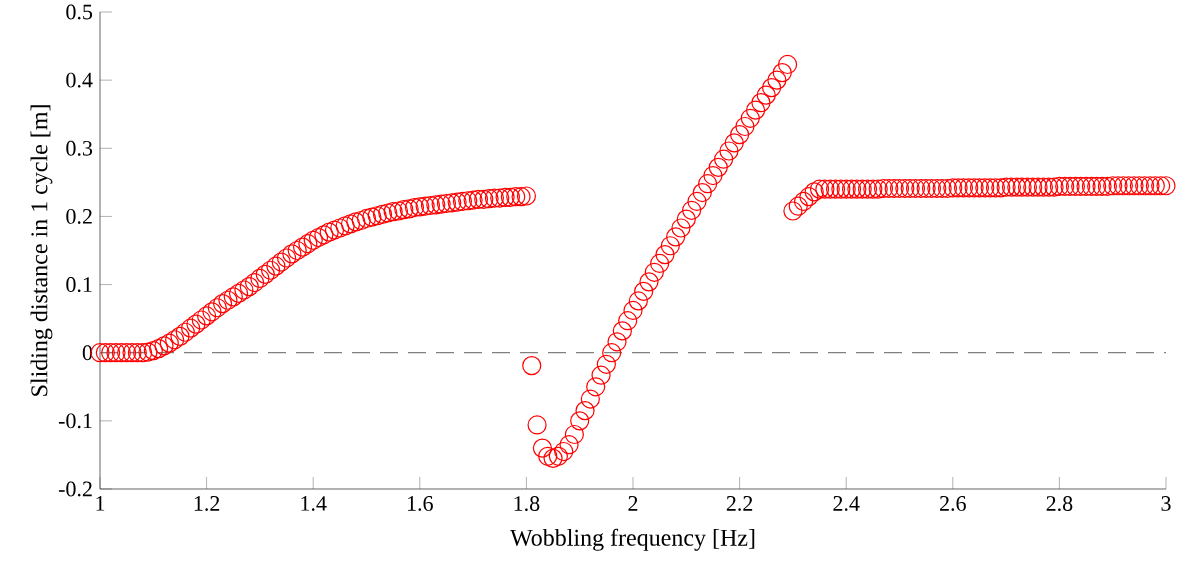 The width and height of the screenshot is (1177, 570). What do you see at coordinates (41, 250) in the screenshot?
I see `y-axis-title: Sliding distance in 1 cycle [m]` at bounding box center [41, 250].